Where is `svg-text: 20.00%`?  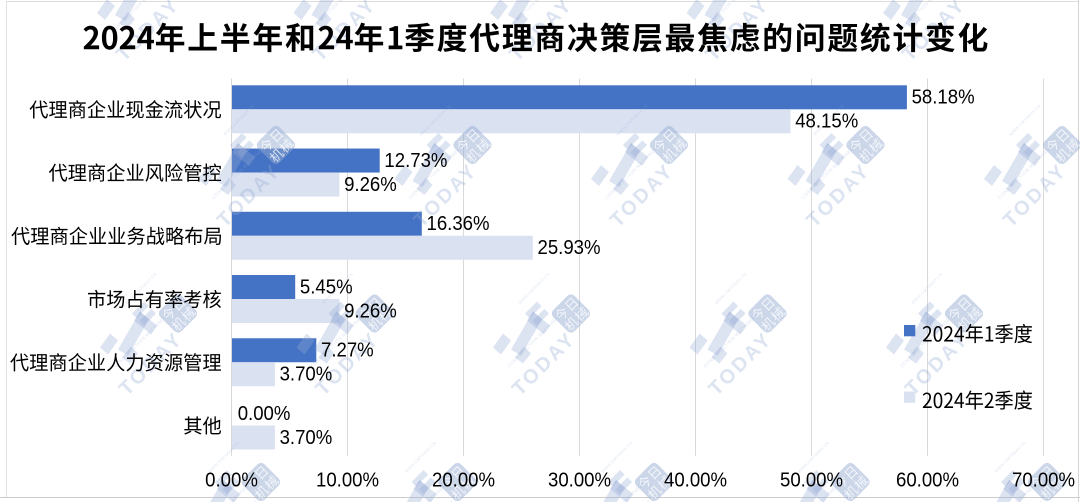
svg-text: 20.00% is located at coordinates (463, 481).